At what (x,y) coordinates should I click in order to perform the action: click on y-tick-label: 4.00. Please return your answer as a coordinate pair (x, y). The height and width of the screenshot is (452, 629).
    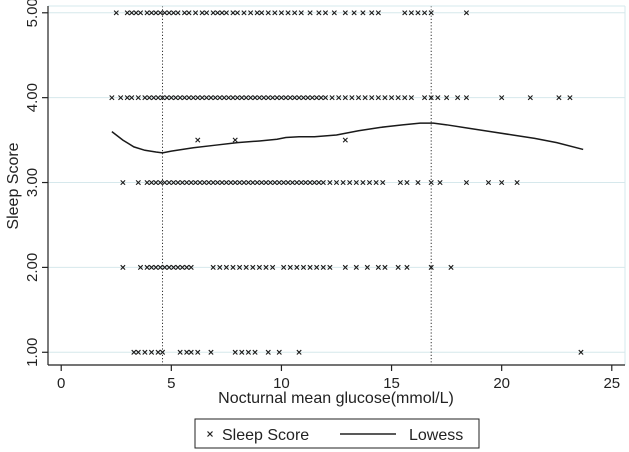
    Looking at the image, I should click on (32, 97).